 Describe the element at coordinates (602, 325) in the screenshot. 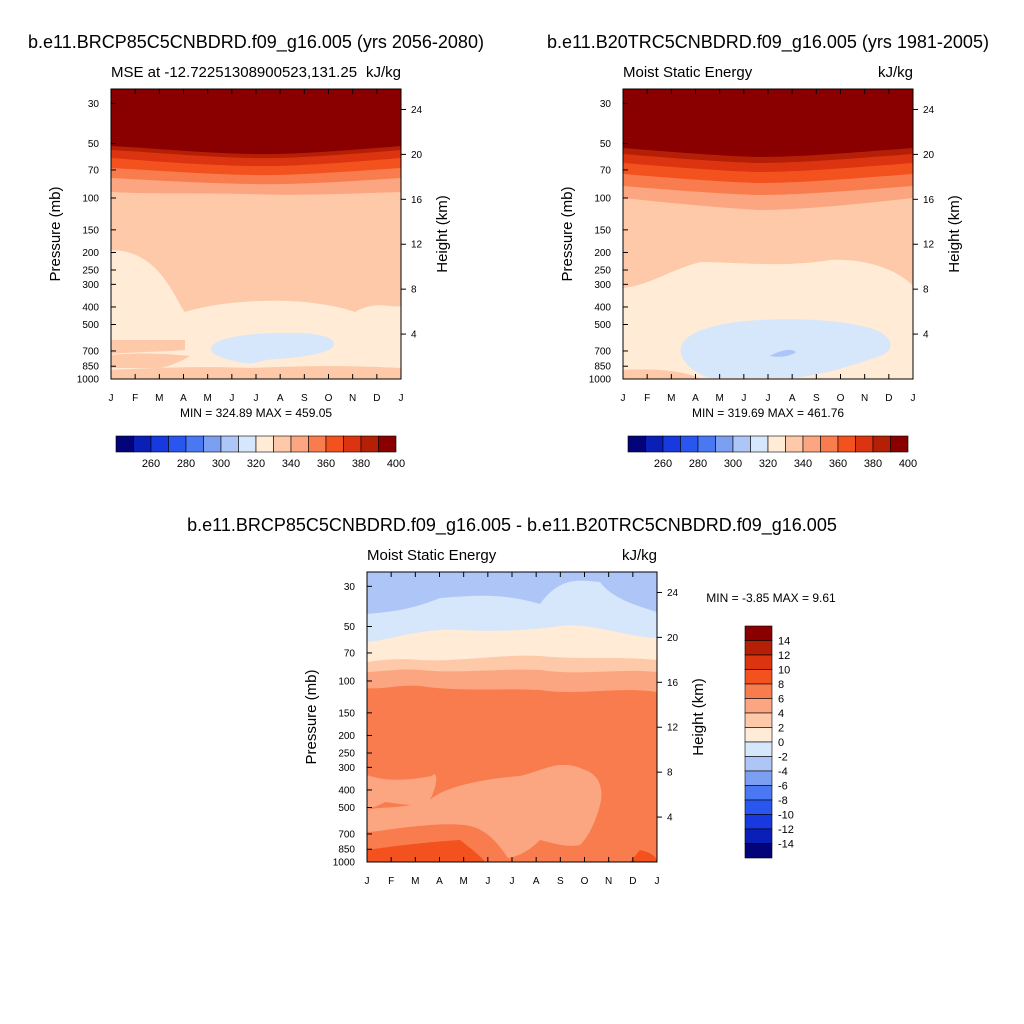

I see `panel-b20tr-pressure-tick-label: 500` at that location.